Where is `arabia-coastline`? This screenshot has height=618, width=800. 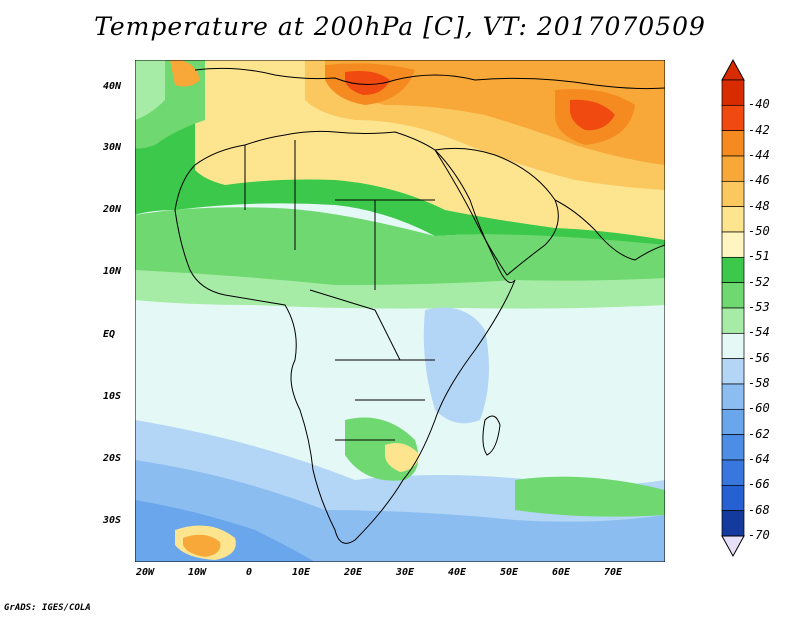
arabia-coastline is located at coordinates (496, 211).